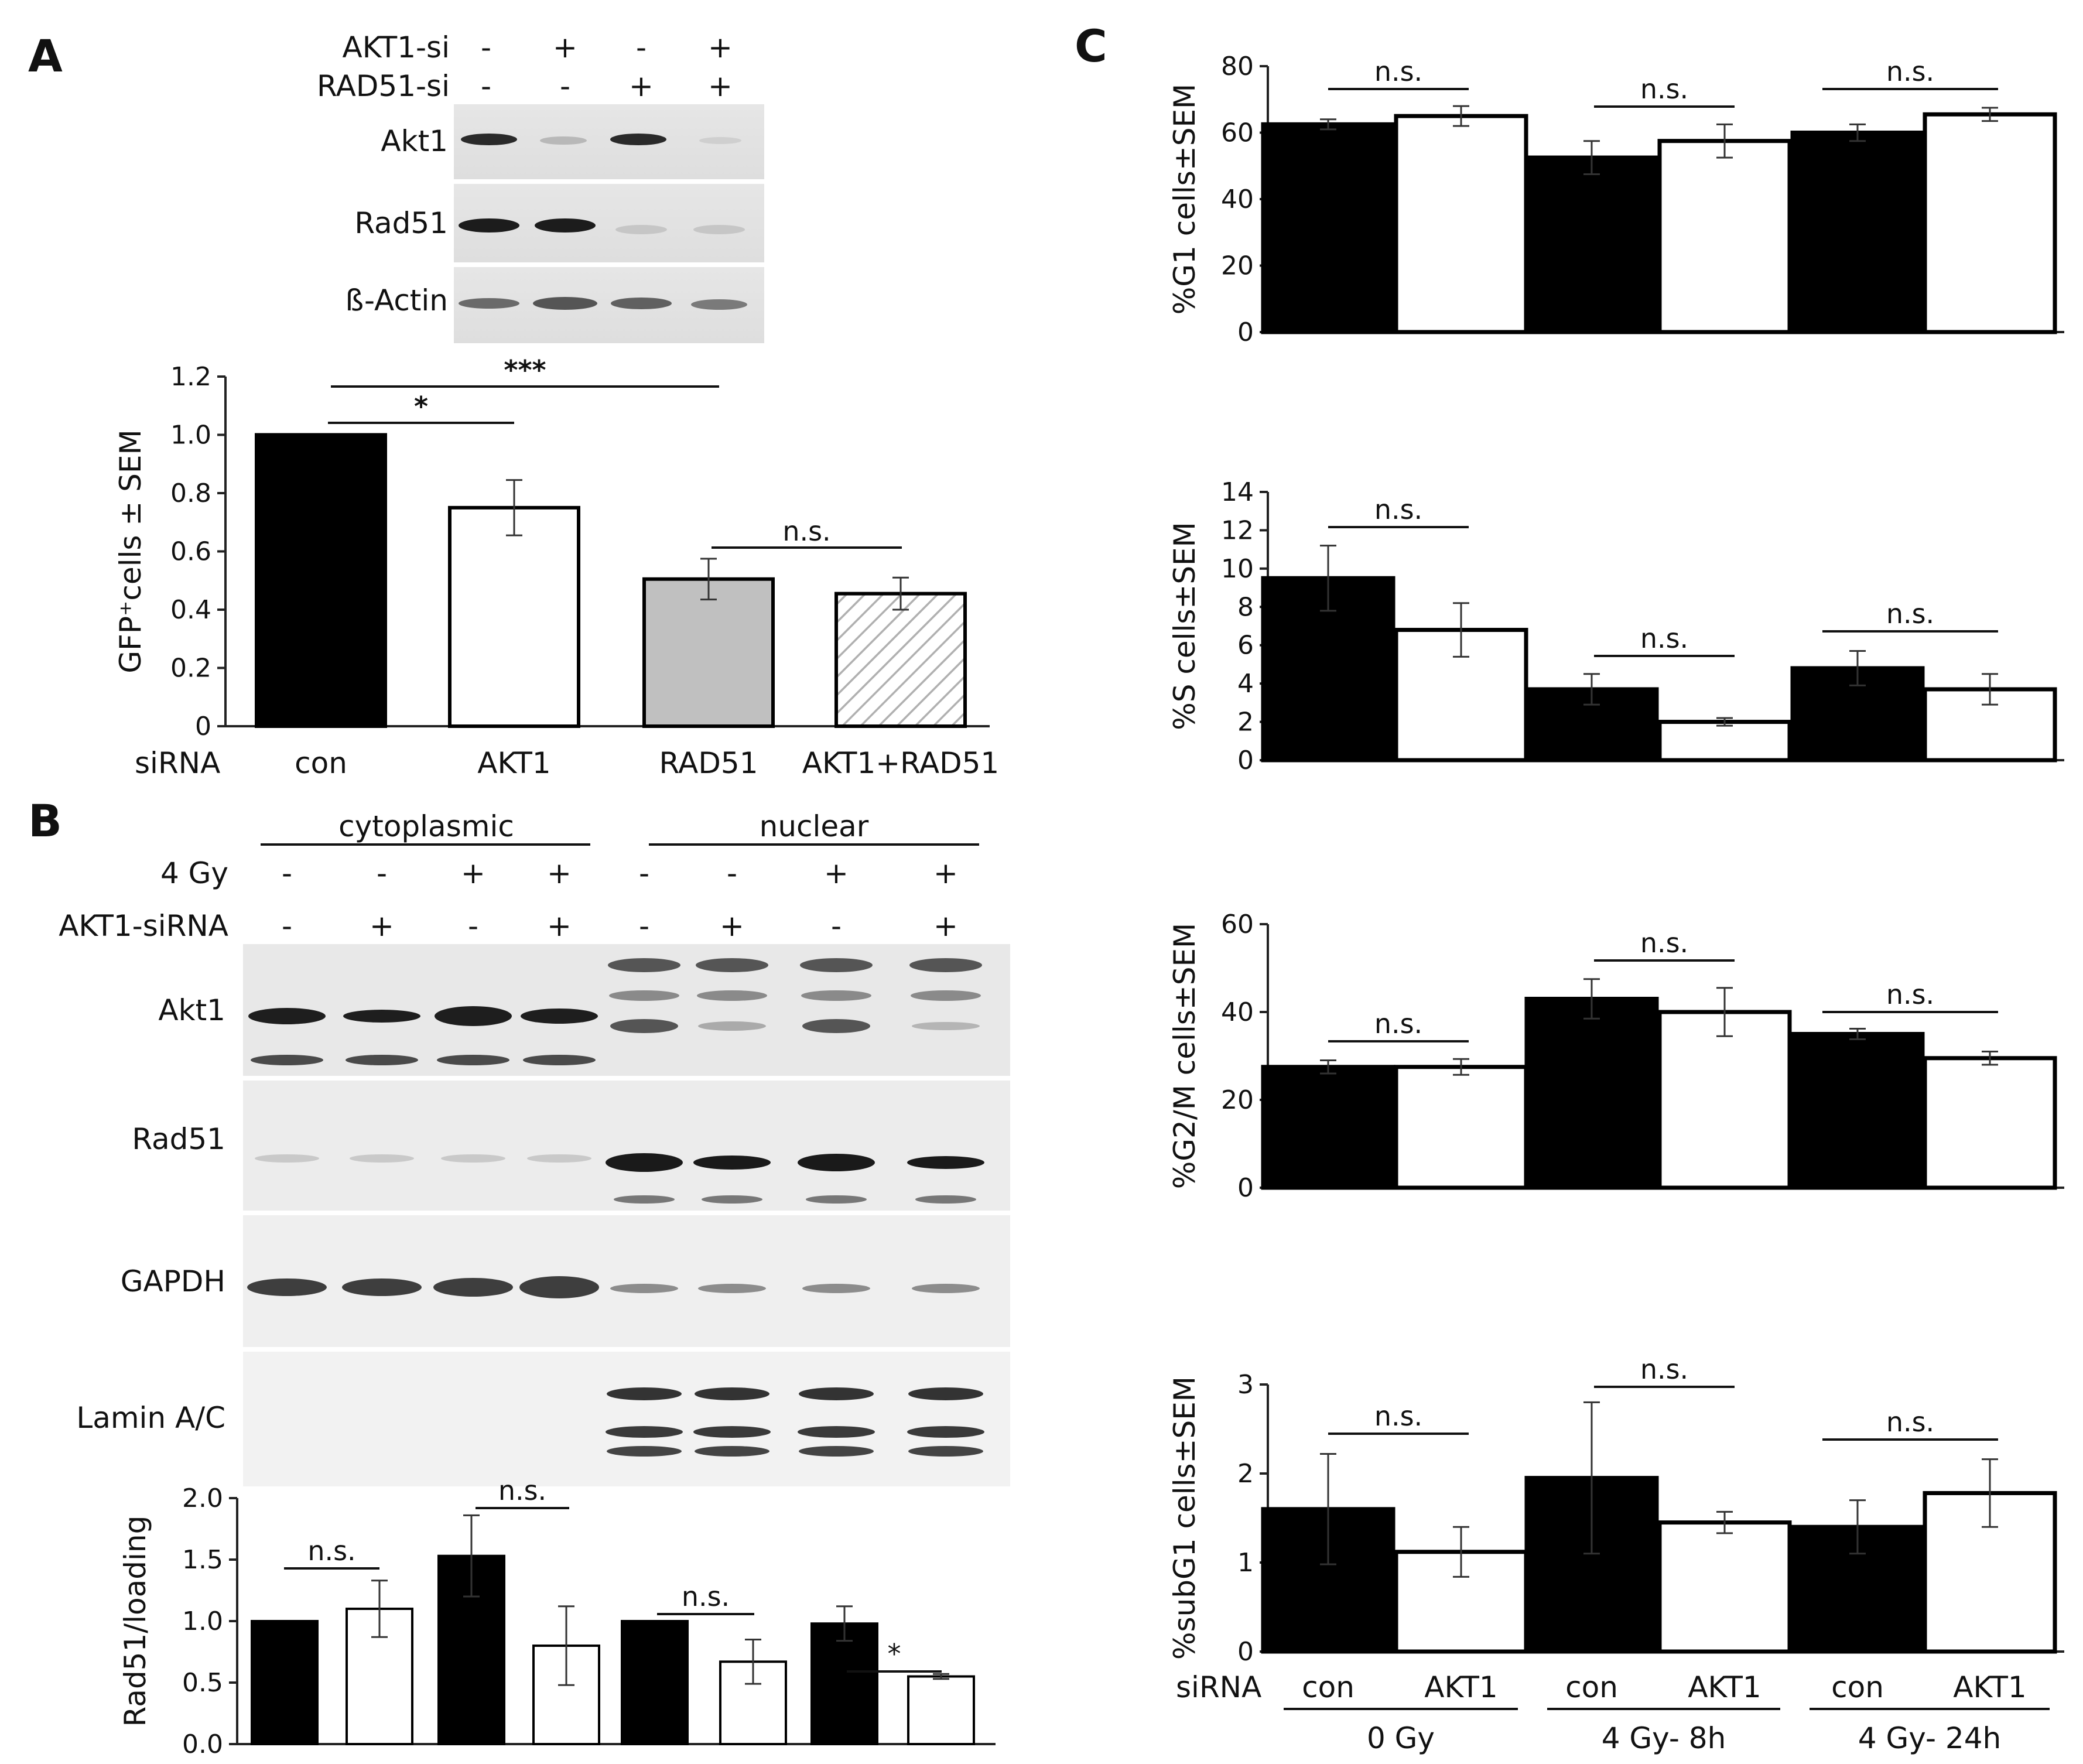  What do you see at coordinates (1185, 626) in the screenshot?
I see `y-axis-label: %S cells±SEM` at bounding box center [1185, 626].